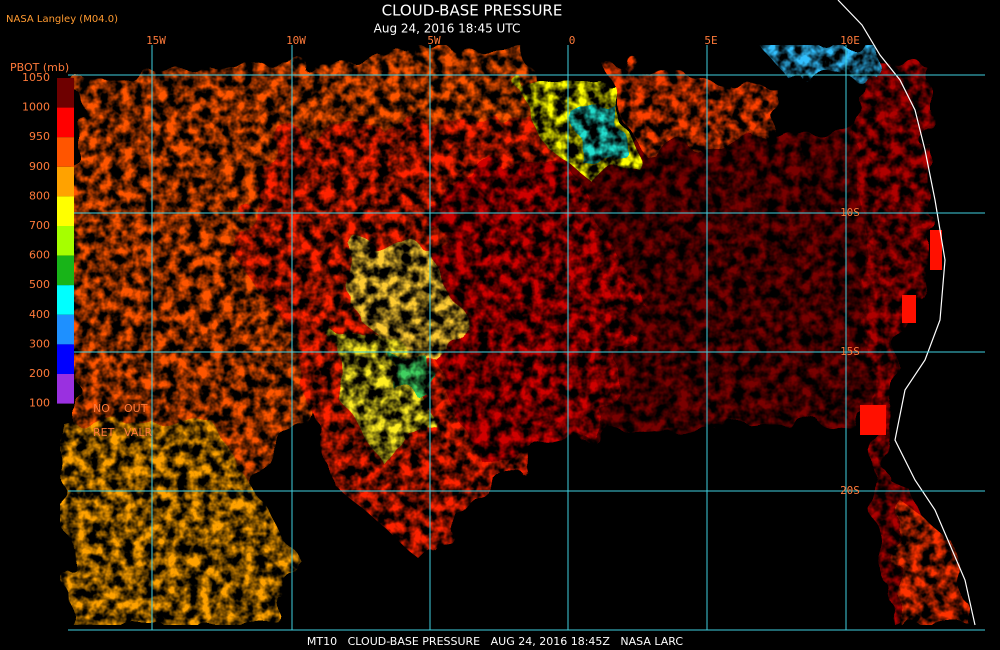 Image resolution: width=1000 pixels, height=650 pixels. What do you see at coordinates (104, 432) in the screenshot?
I see `colorbar-note: RET` at bounding box center [104, 432].